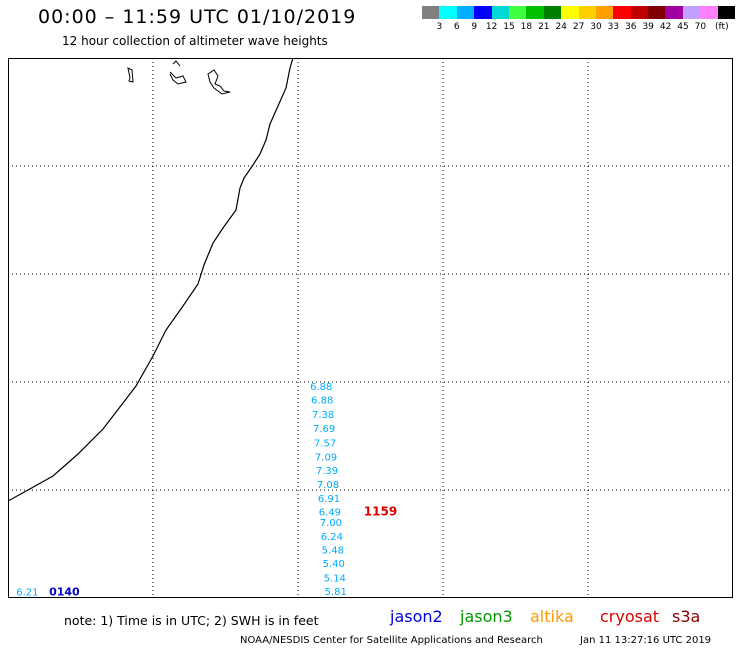 Image resolution: width=740 pixels, height=650 pixels. What do you see at coordinates (683, 27) in the screenshot?
I see `color-scale-label: 45` at bounding box center [683, 27].